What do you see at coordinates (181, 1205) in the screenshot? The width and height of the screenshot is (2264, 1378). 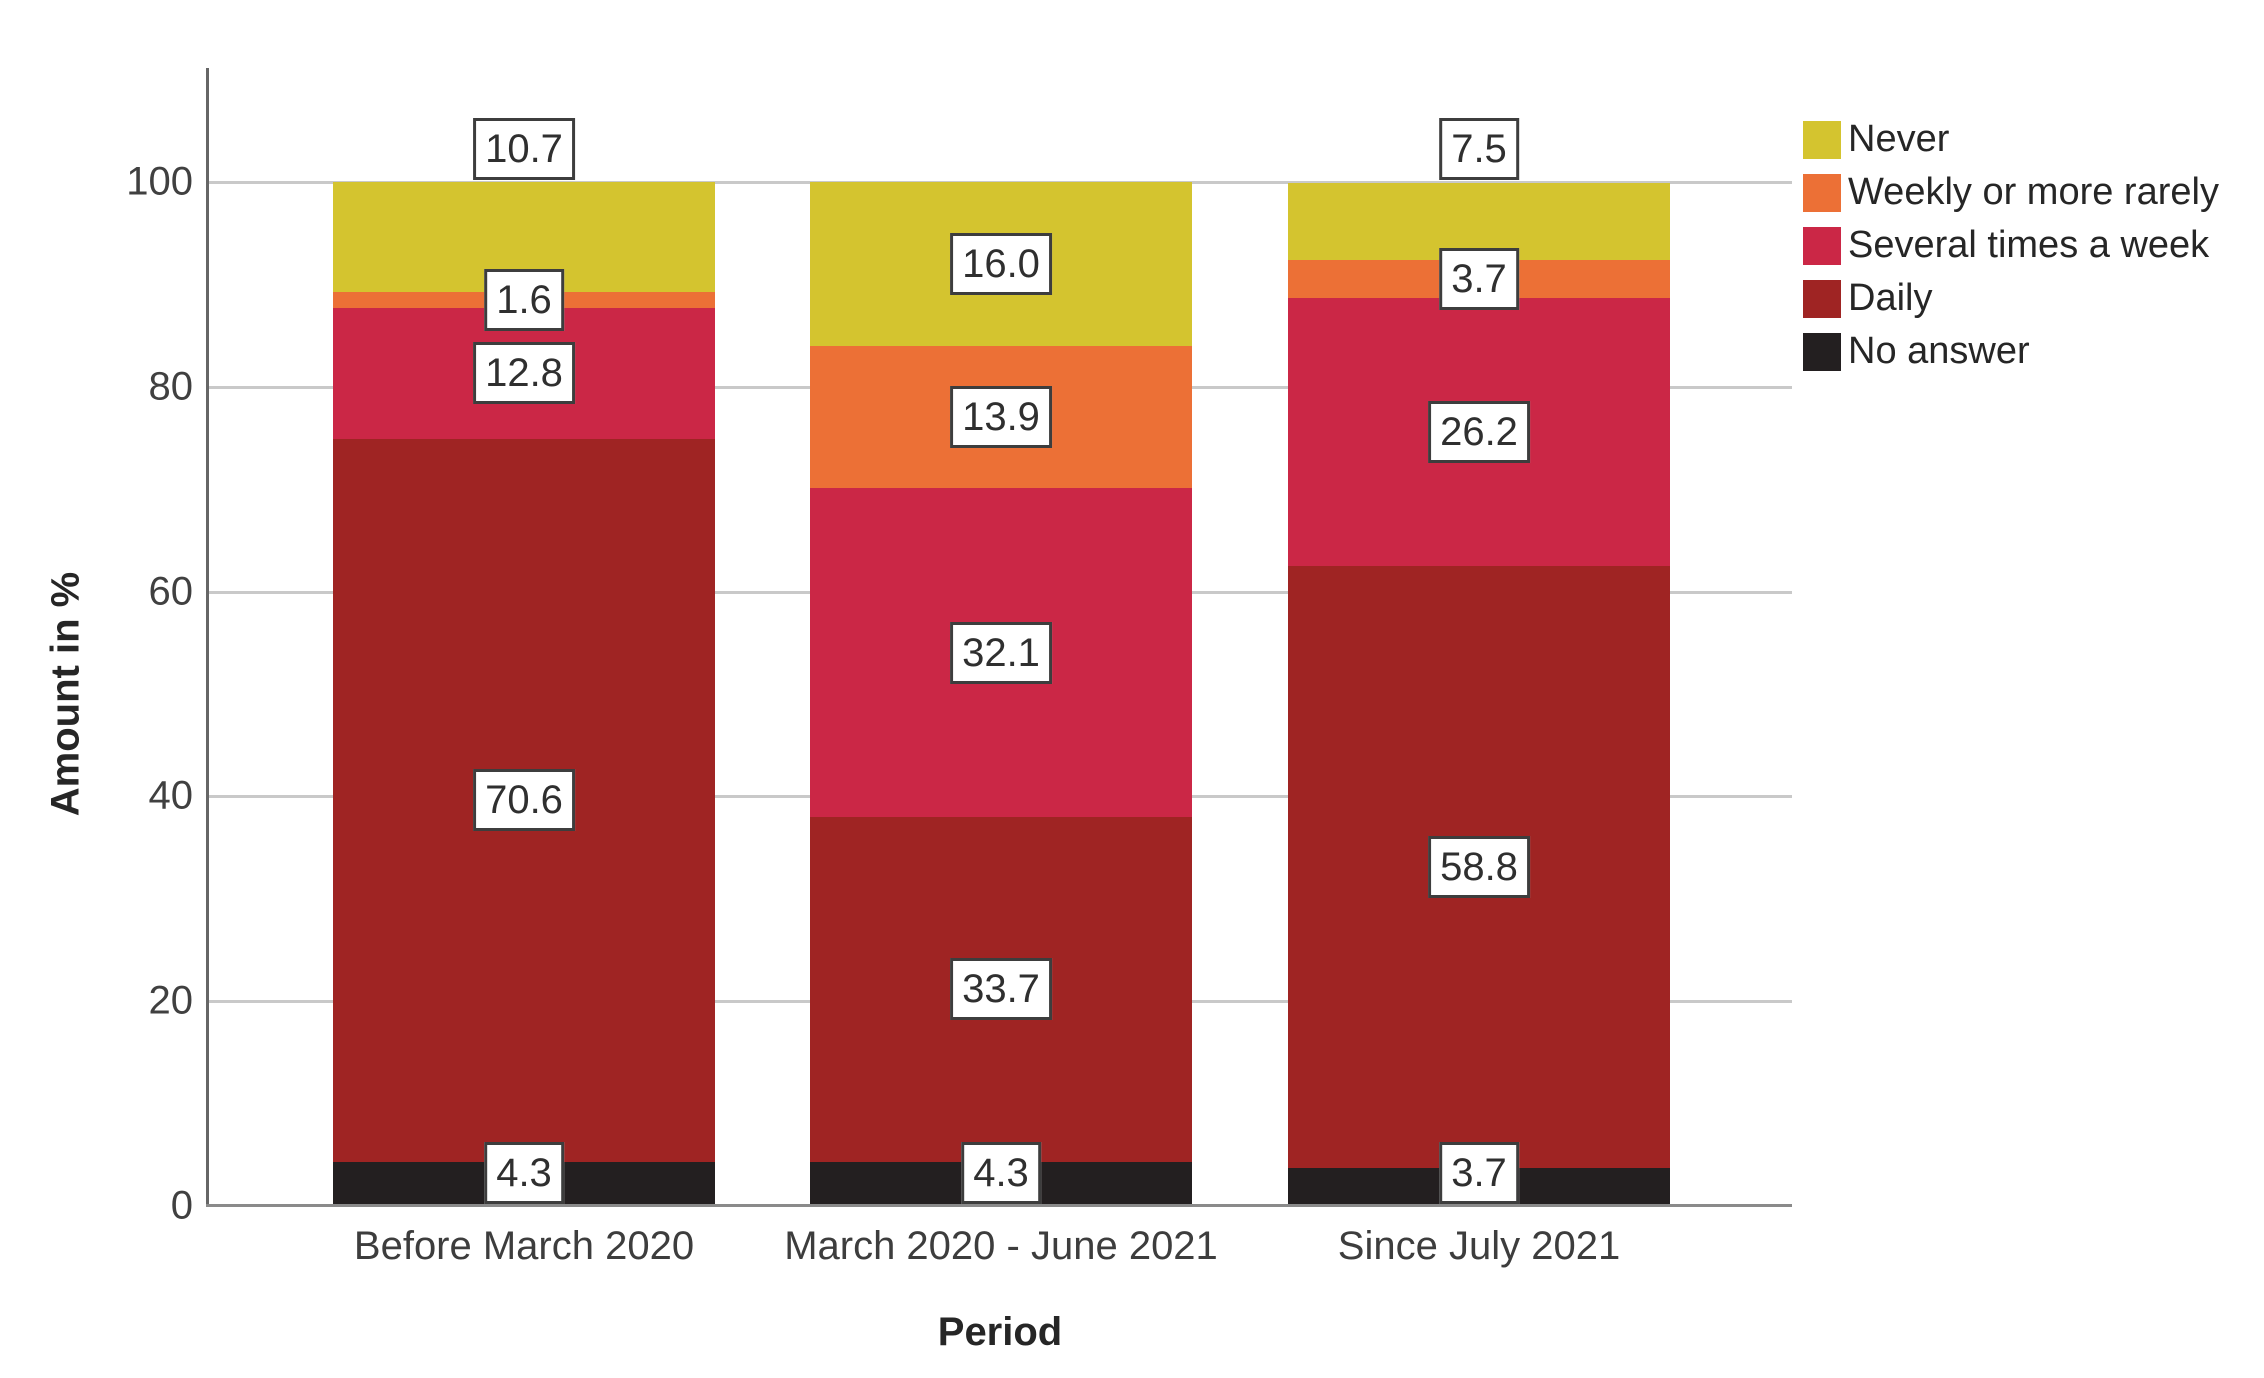 I see `y-tick-label-0: 0` at bounding box center [181, 1205].